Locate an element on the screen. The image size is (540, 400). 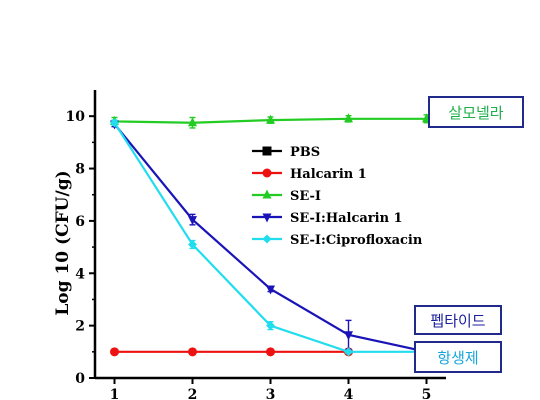
series-se-i is located at coordinates (270, 121).